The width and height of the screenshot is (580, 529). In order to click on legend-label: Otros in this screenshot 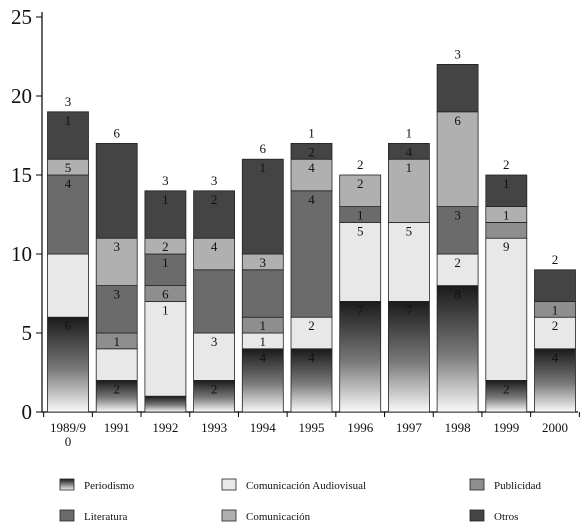, I will do `click(506, 517)`.